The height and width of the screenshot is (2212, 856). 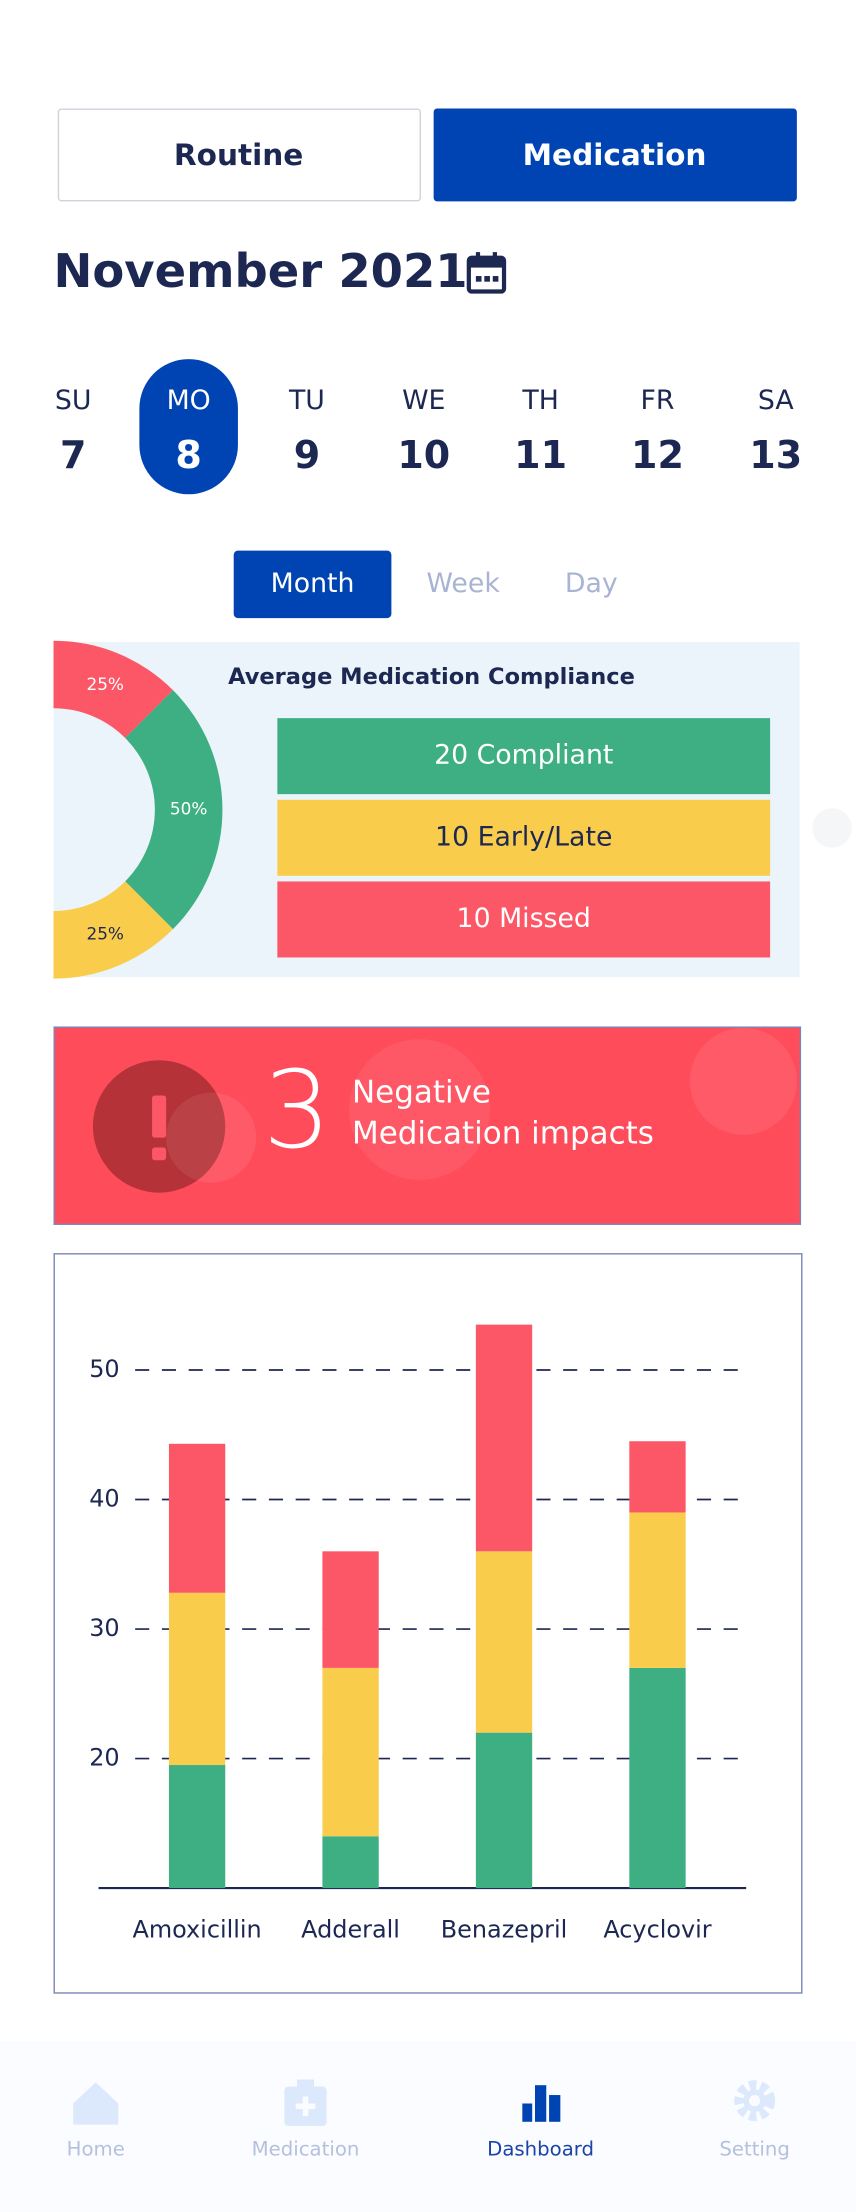 I want to click on y-tick-label: 40, so click(x=104, y=1499).